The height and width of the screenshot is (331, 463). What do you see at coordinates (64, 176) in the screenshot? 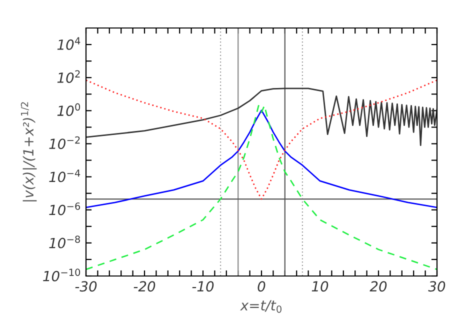
I see `y-tick-label: 10$^{−4}$` at bounding box center [64, 176].